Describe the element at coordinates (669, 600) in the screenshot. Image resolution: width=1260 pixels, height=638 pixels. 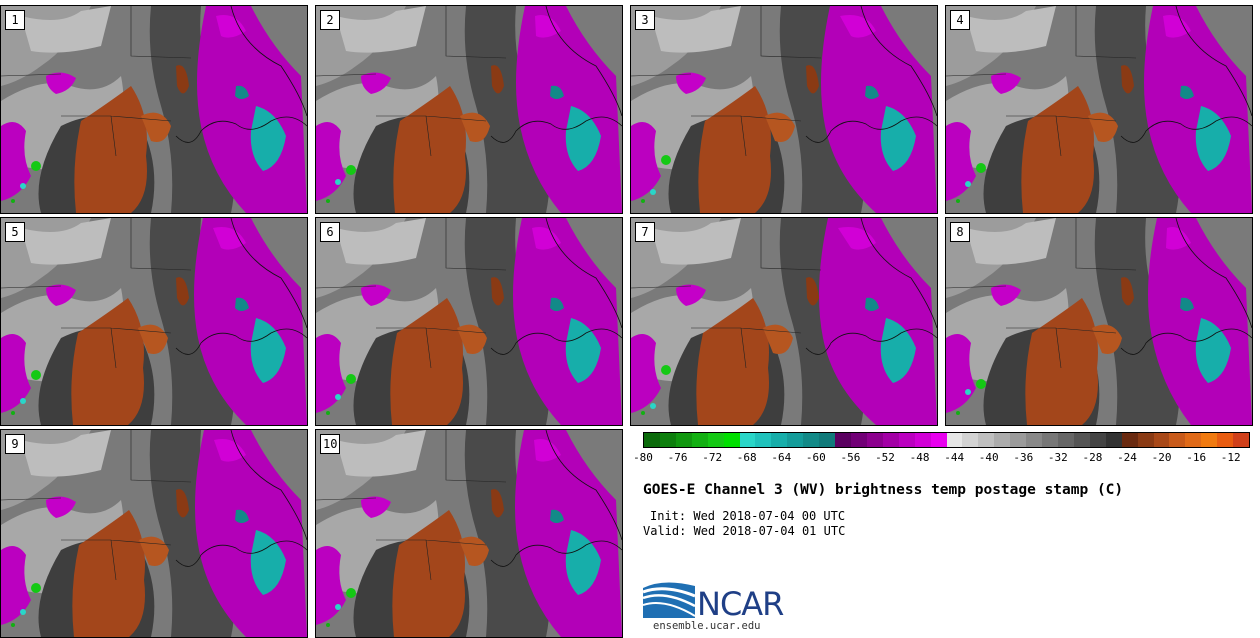
I see `ncar-logo-icon` at that location.